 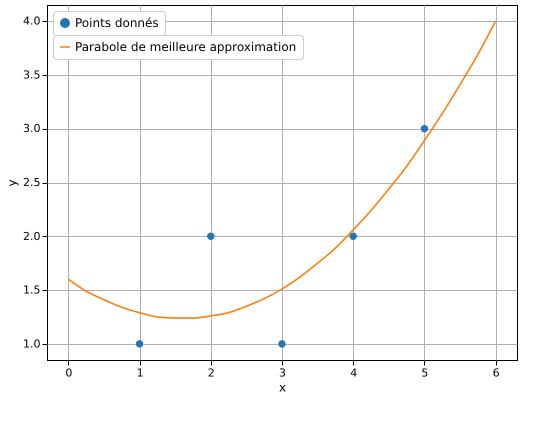 What do you see at coordinates (31, 21) in the screenshot?
I see `y-tick-label: 4.0` at bounding box center [31, 21].